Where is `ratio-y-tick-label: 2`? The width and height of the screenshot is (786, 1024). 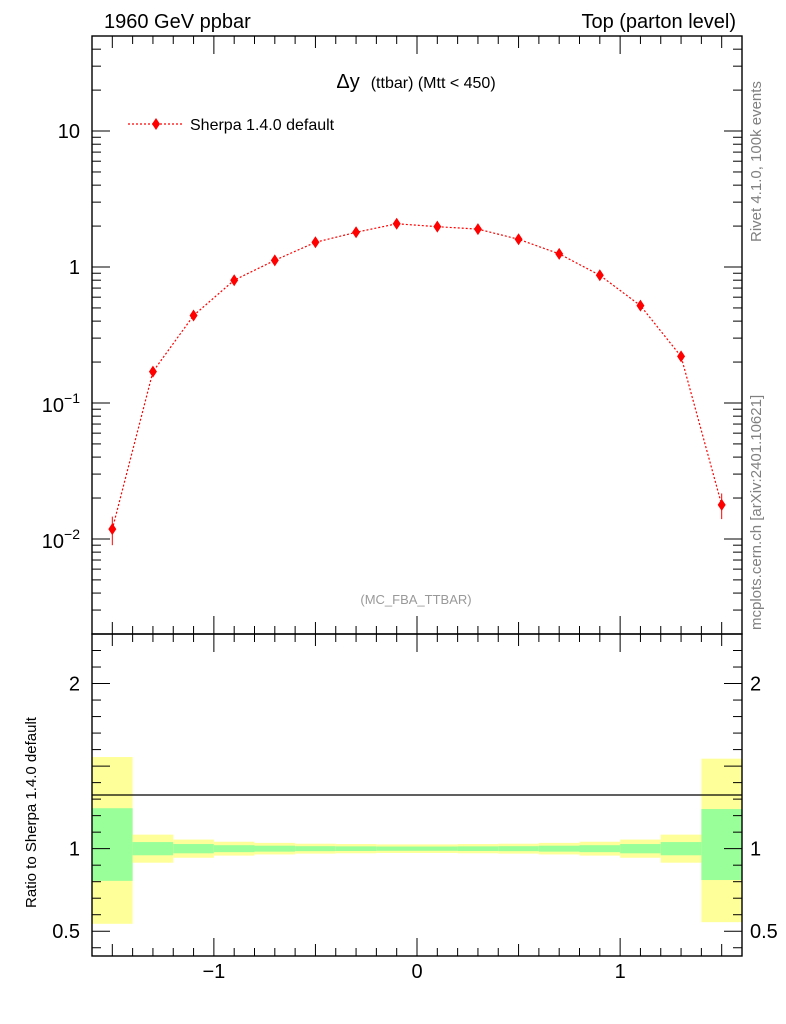
ratio-y-tick-label: 2 is located at coordinates (74, 685).